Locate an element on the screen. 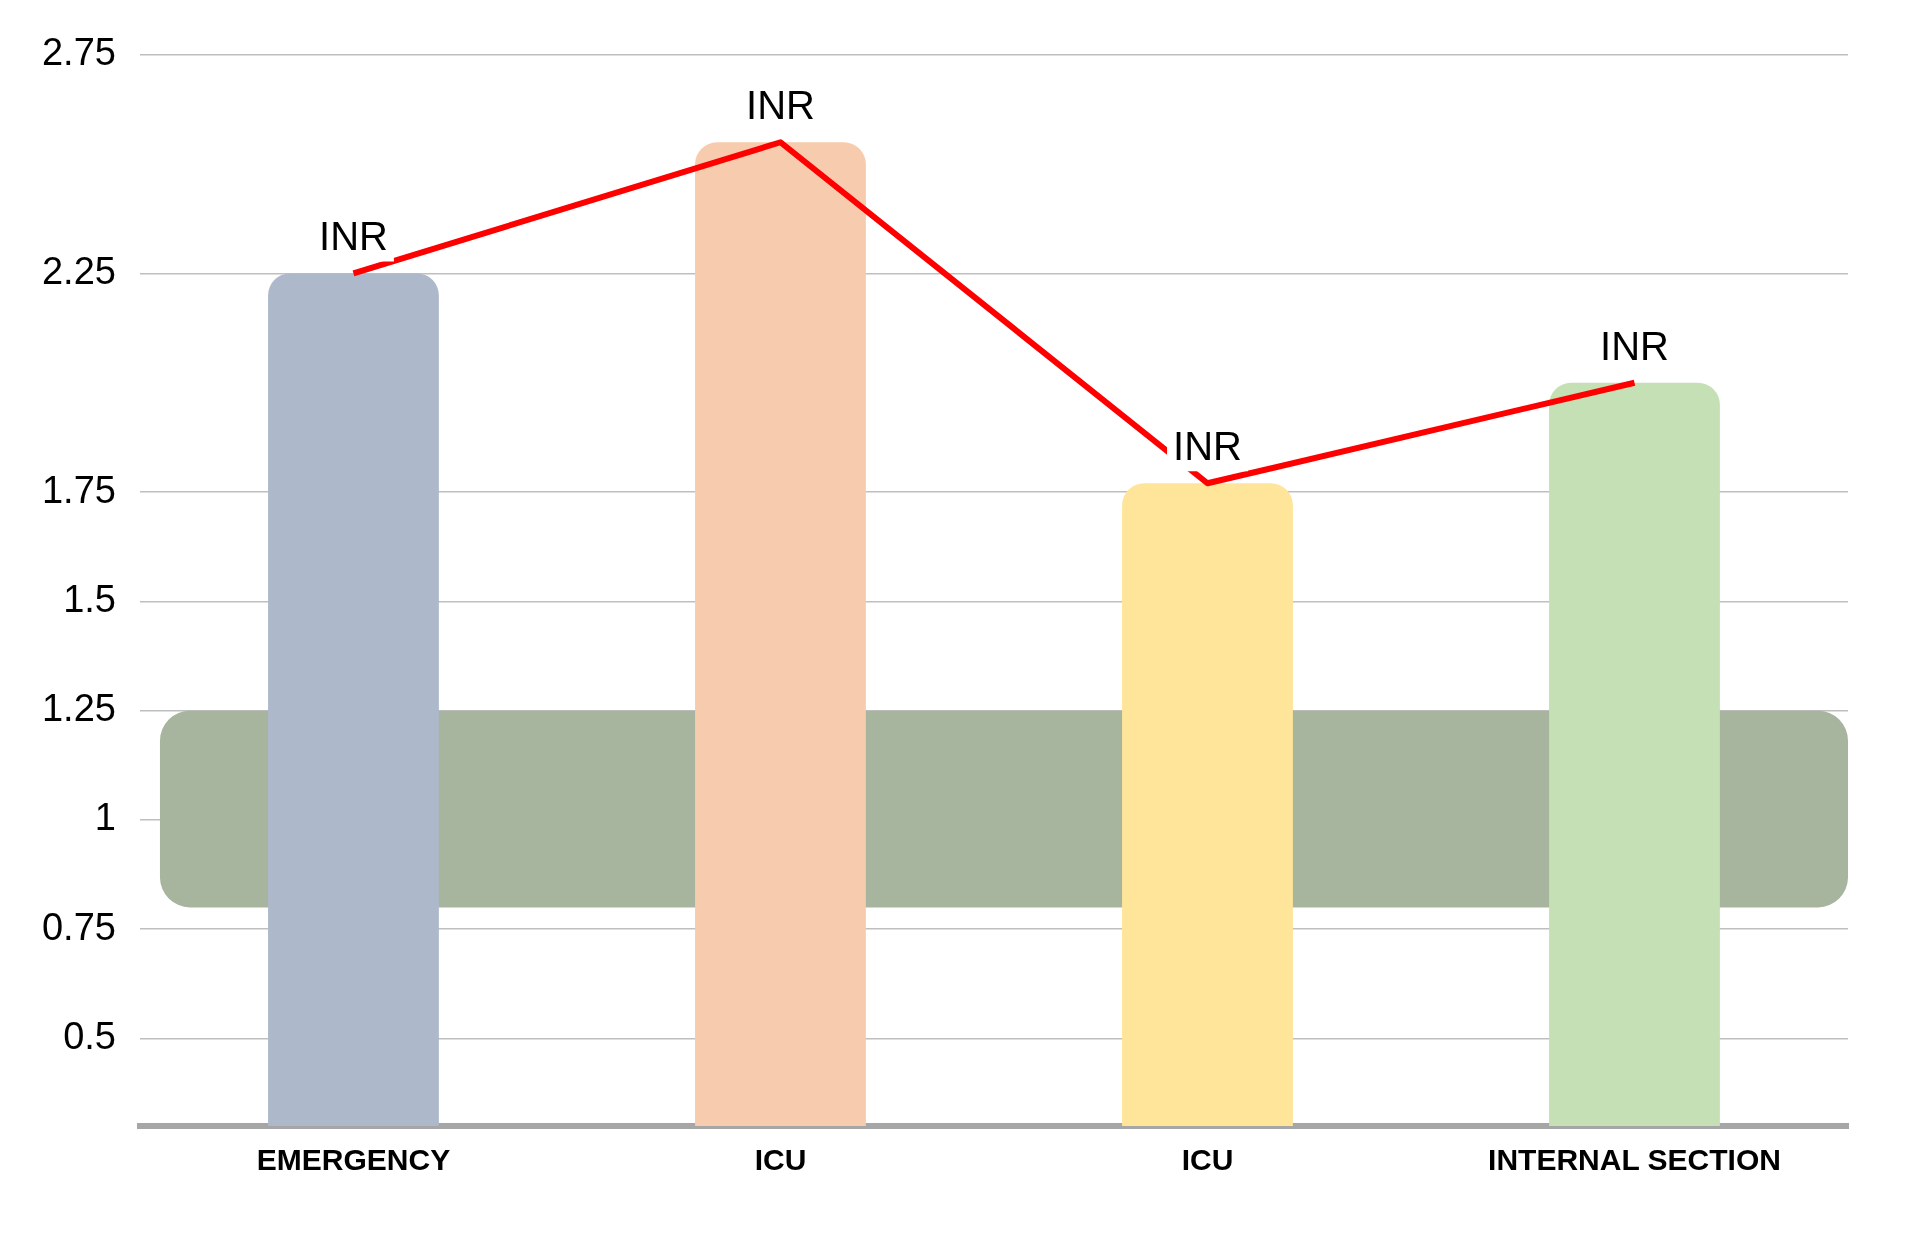 The image size is (1916, 1234). y-tick-label: 2.75 is located at coordinates (78, 52).